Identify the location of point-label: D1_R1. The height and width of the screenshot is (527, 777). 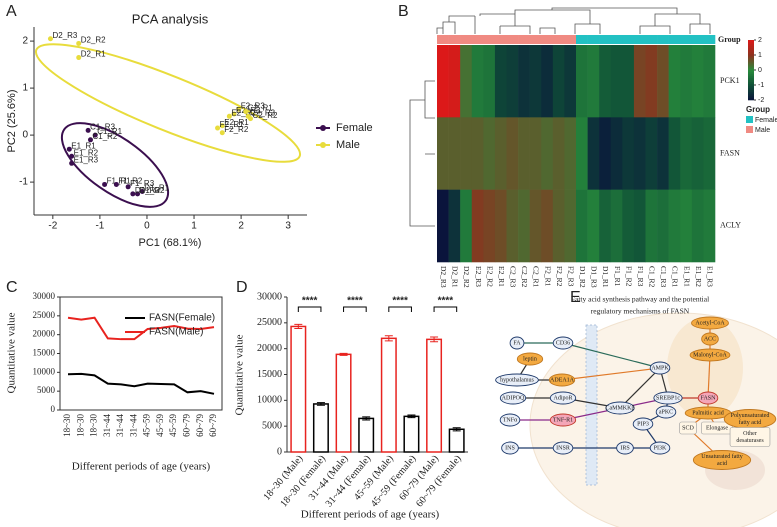
(156, 188).